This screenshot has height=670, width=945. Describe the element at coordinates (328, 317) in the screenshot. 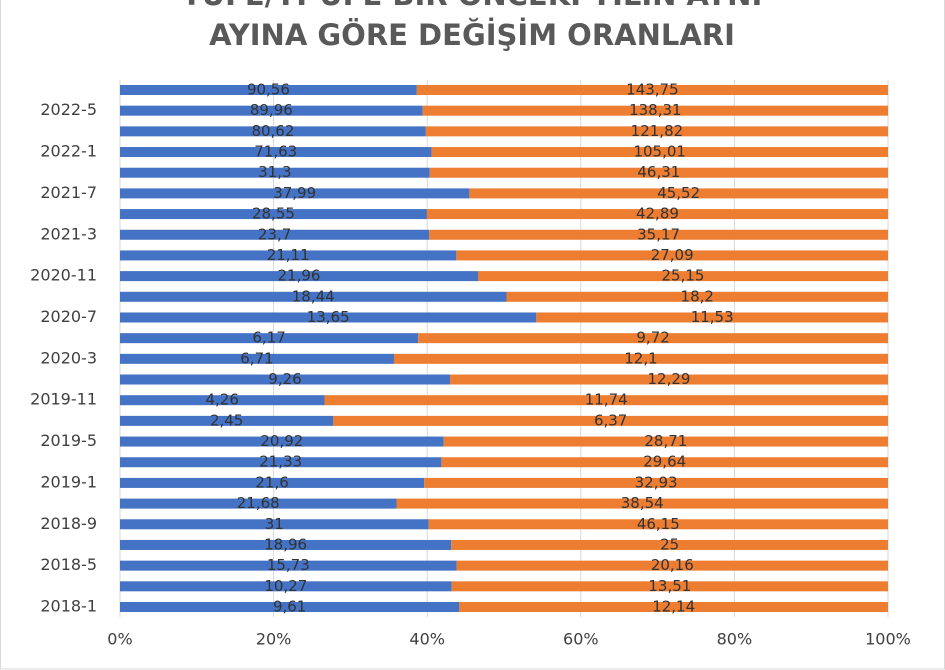

I see `data-label: 13,65` at that location.